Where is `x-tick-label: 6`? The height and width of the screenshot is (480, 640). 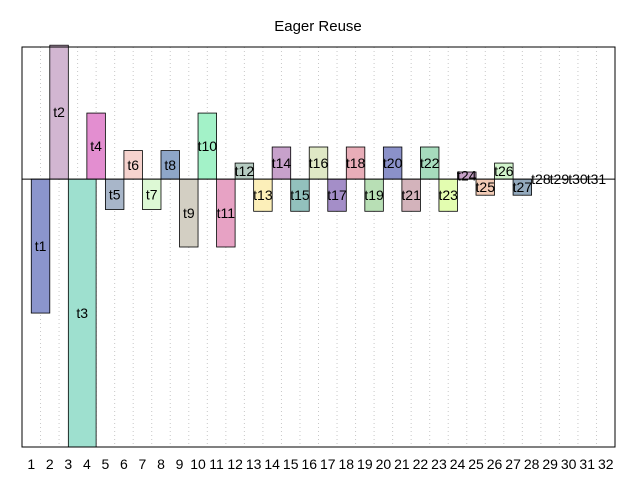
x-tick-label: 6 is located at coordinates (124, 464).